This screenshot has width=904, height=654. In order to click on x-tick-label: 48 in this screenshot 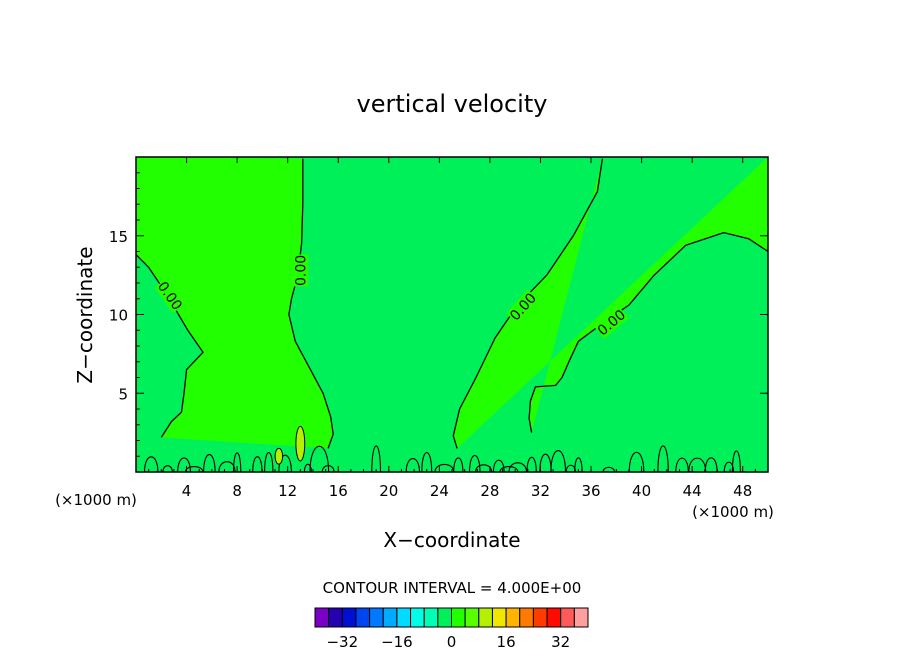, I will do `click(742, 491)`.